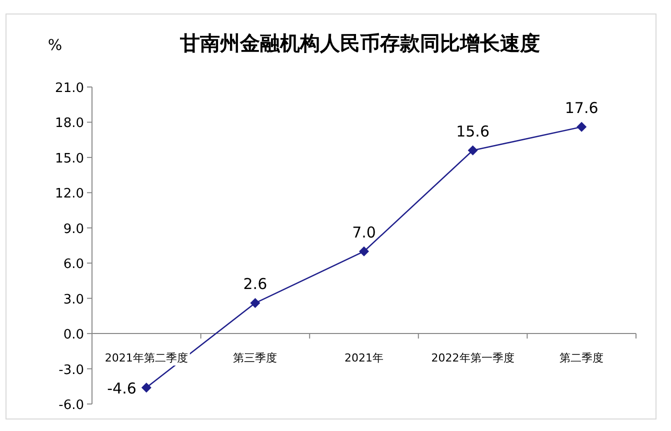  What do you see at coordinates (582, 358) in the screenshot?
I see `x-tick-label: 第二季度` at bounding box center [582, 358].